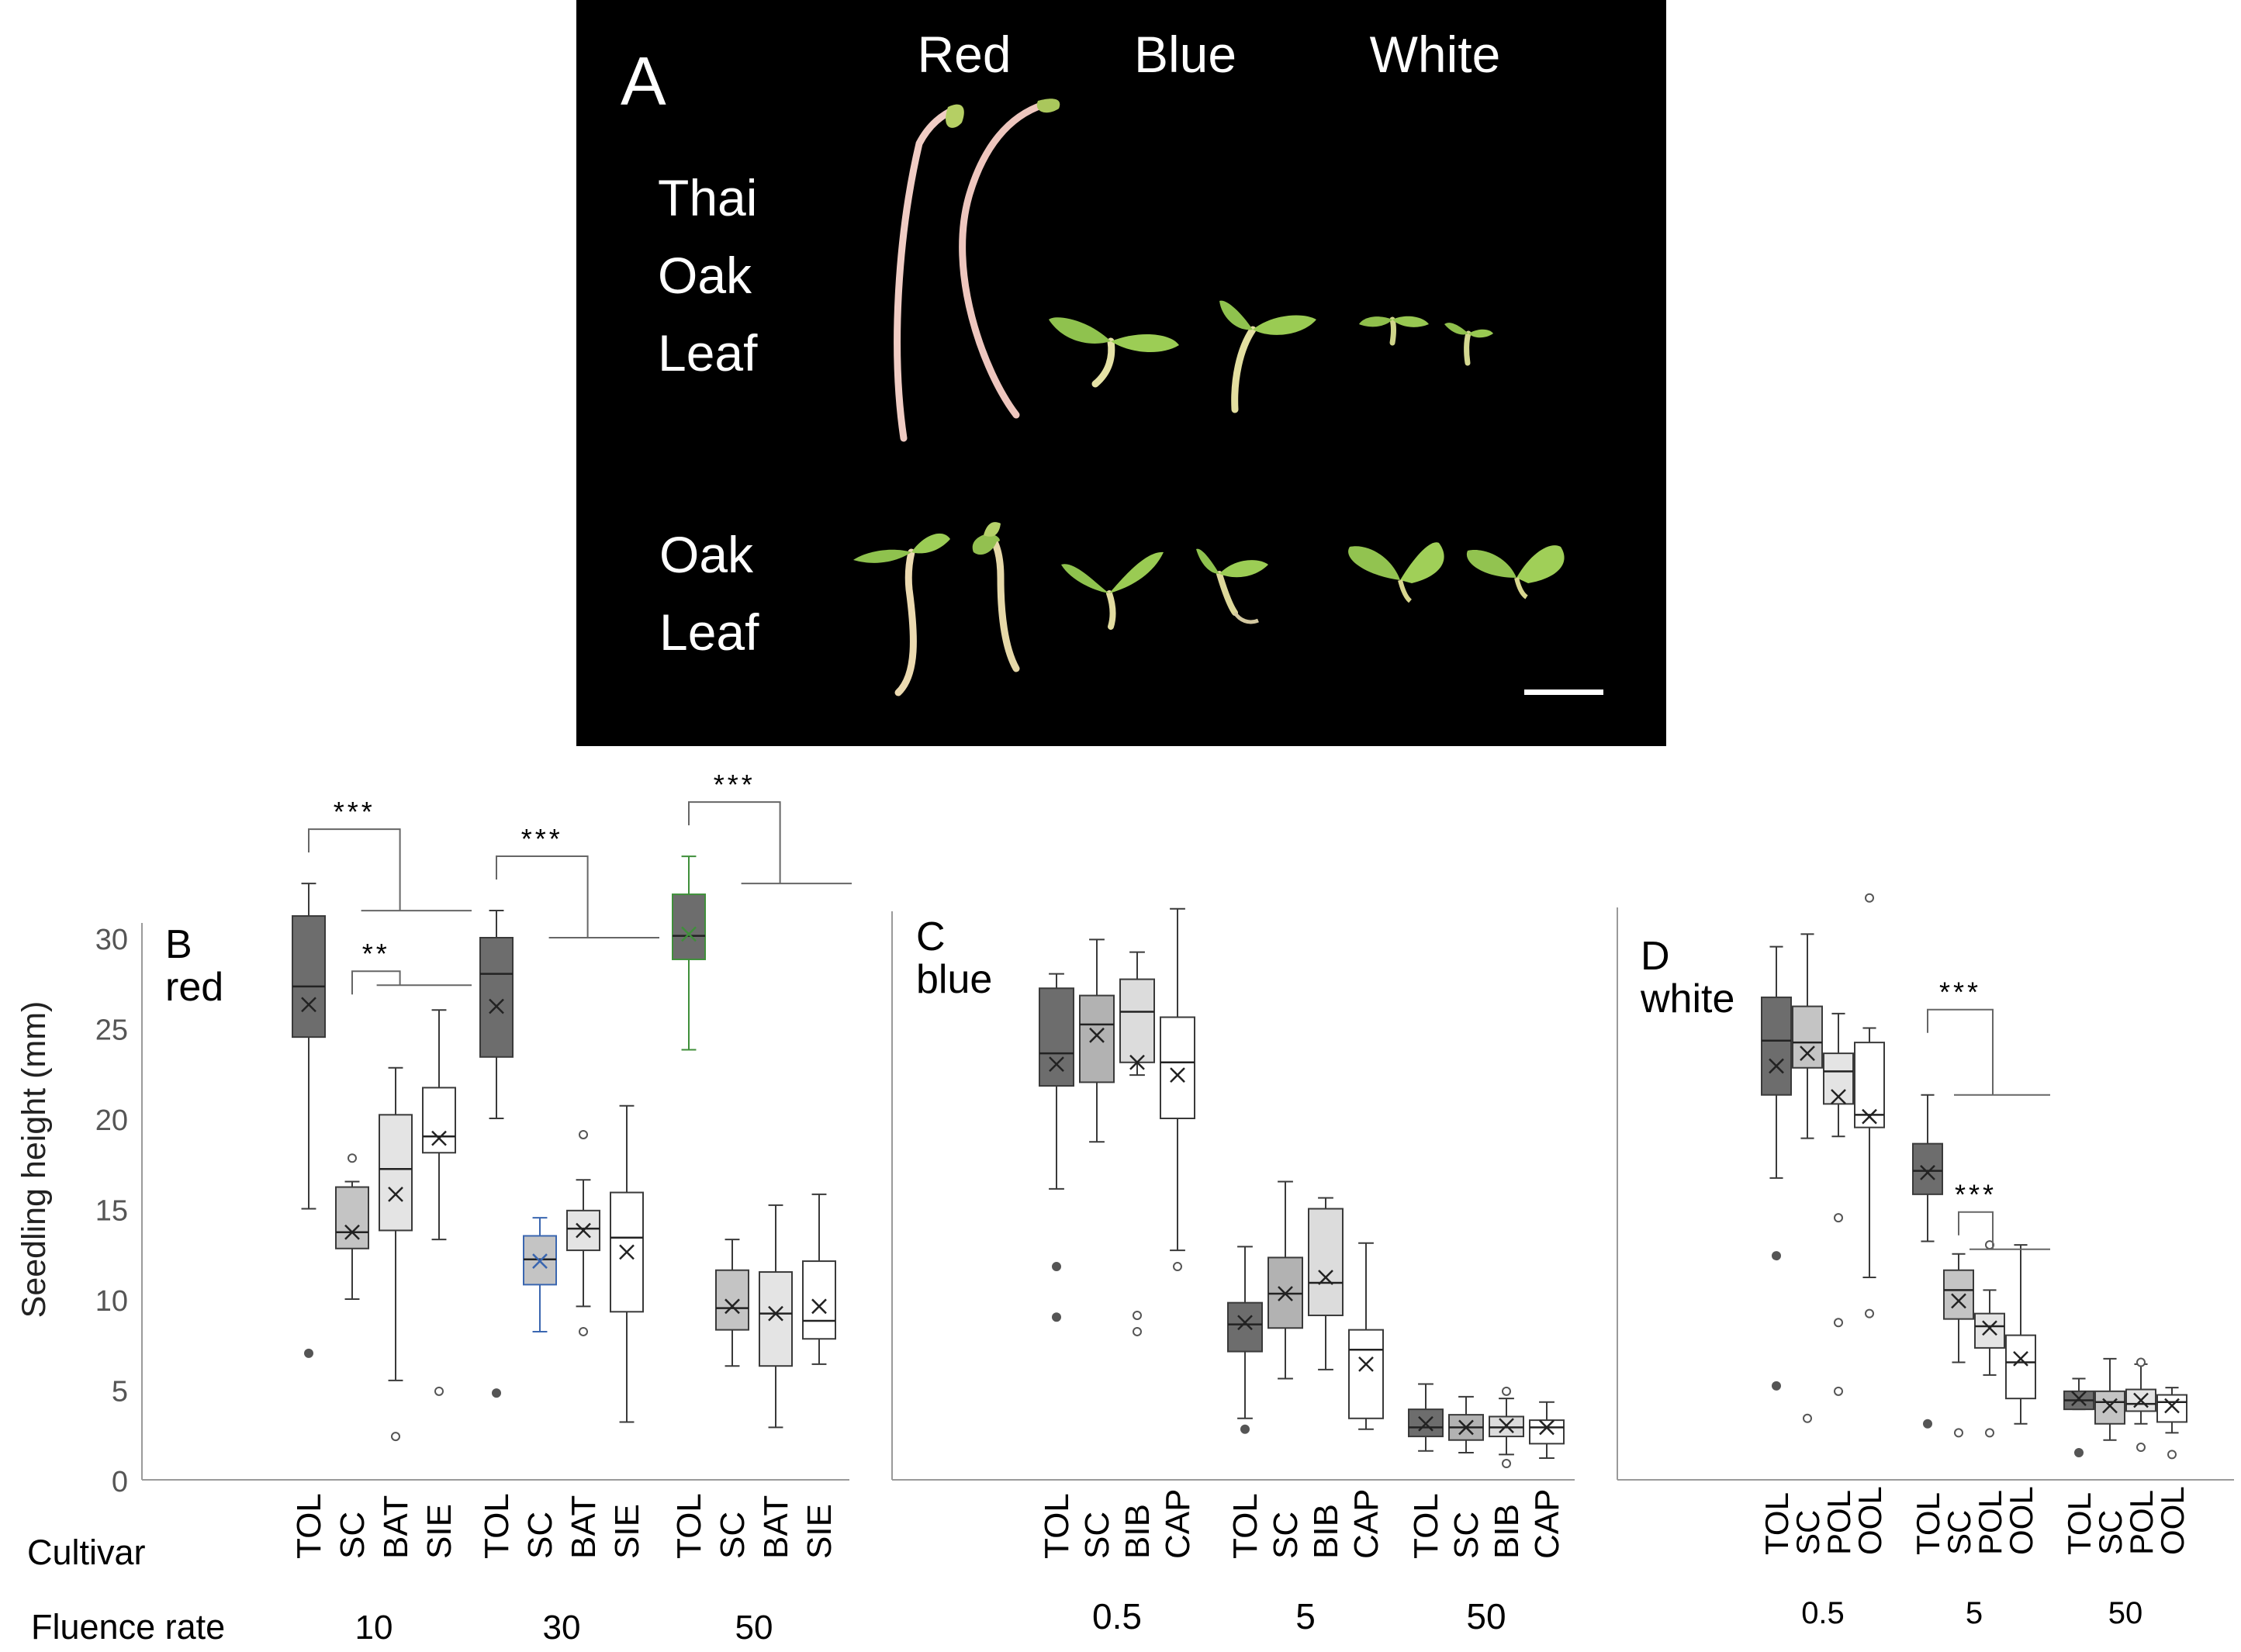 The height and width of the screenshot is (1652, 2241). I want to click on y-tick-label-15: 15, so click(111, 1211).